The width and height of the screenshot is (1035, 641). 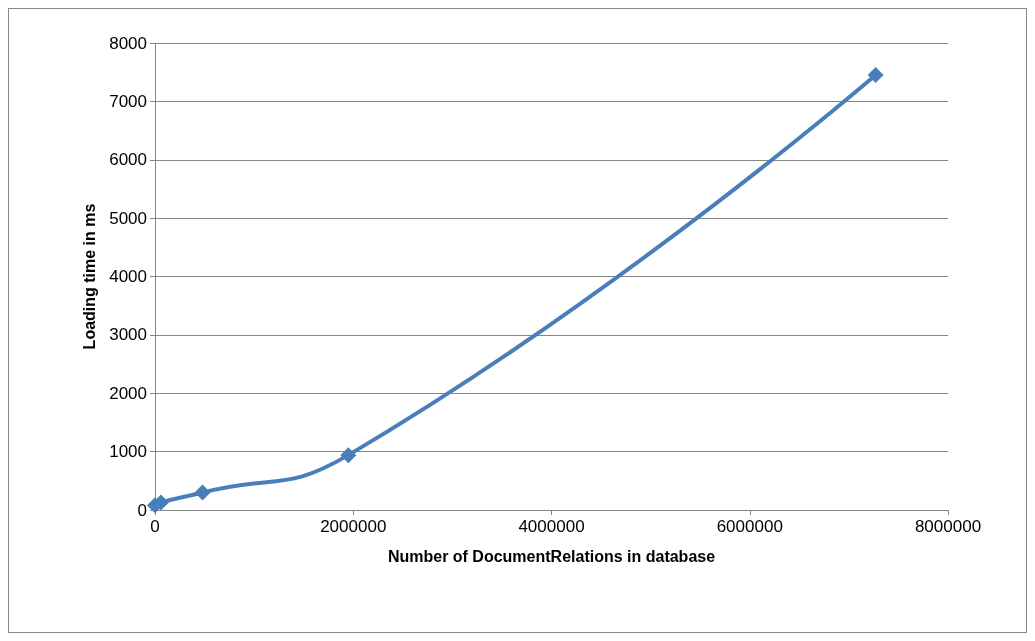 What do you see at coordinates (128, 452) in the screenshot?
I see `y-tick-label: 1000` at bounding box center [128, 452].